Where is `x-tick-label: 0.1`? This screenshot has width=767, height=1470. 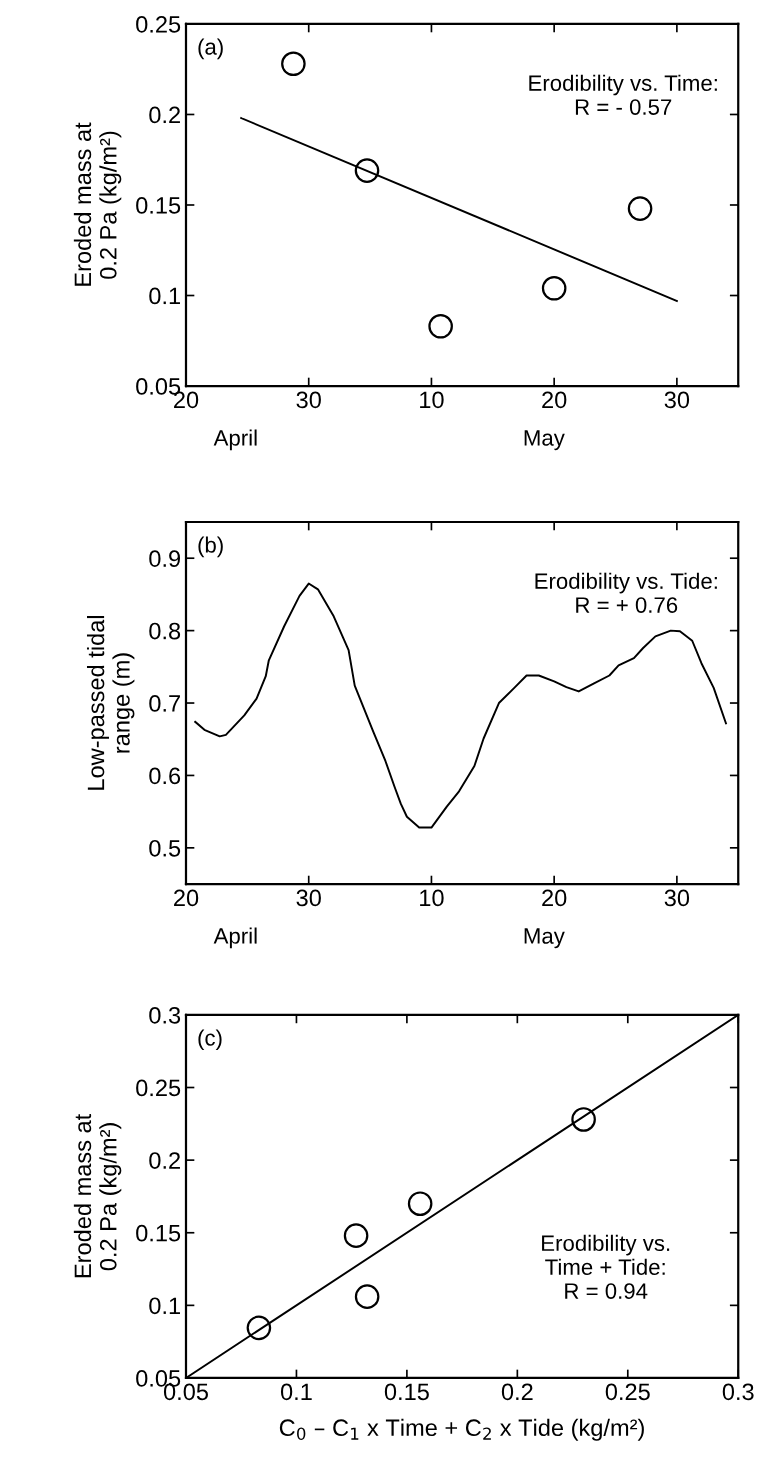 x-tick-label: 0.1 is located at coordinates (296, 1392).